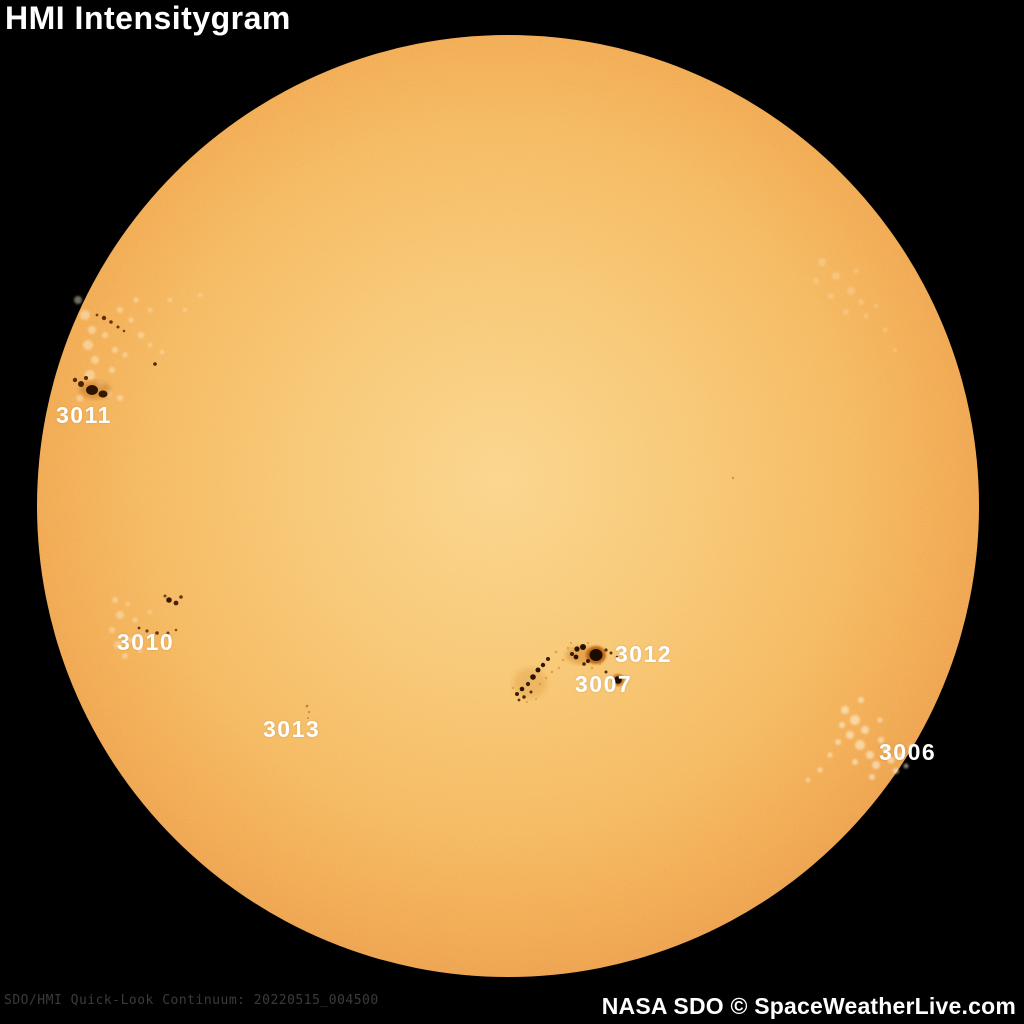 This screenshot has height=1024, width=1024. Describe the element at coordinates (84, 415) in the screenshot. I see `active-region-label-3011: 3011` at that location.